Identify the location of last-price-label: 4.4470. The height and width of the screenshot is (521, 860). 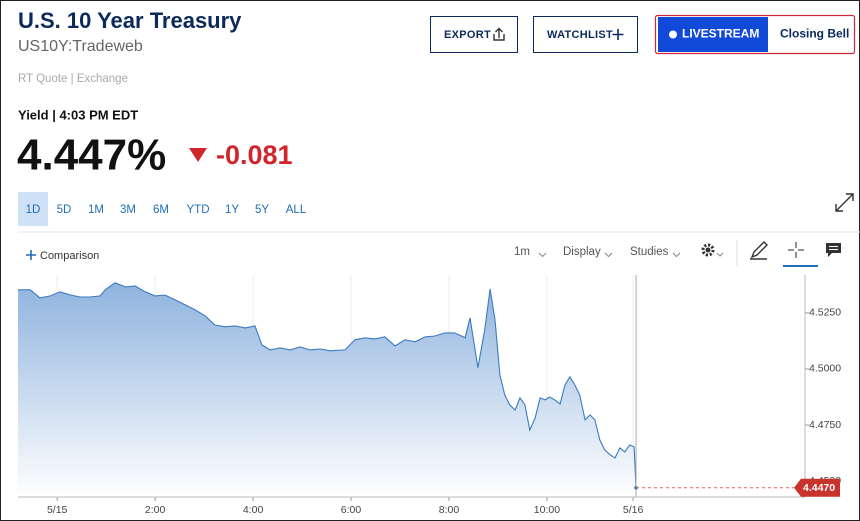
(819, 488).